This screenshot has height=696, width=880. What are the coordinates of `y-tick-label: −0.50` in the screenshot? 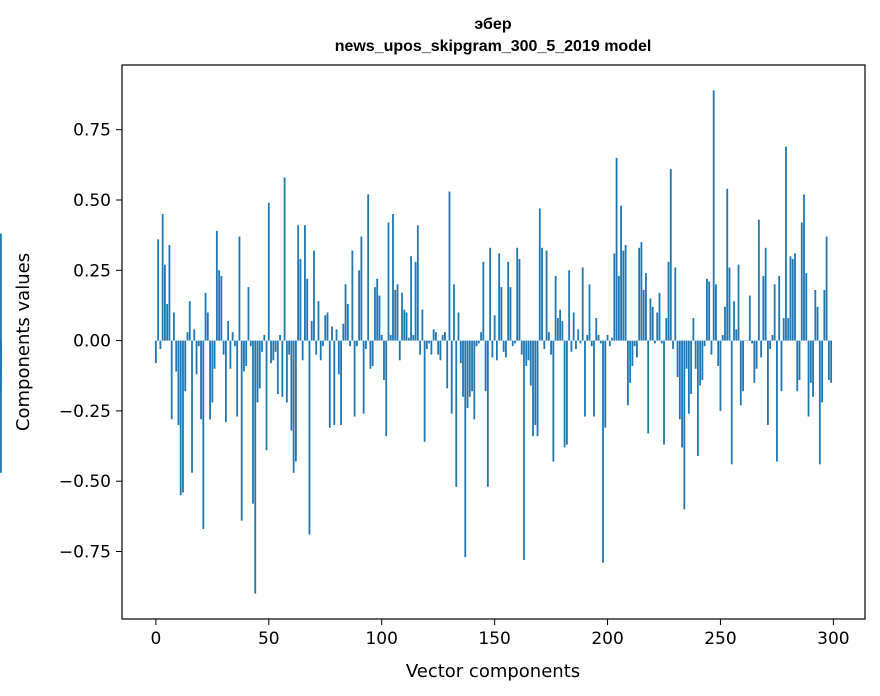 It's located at (85, 482).